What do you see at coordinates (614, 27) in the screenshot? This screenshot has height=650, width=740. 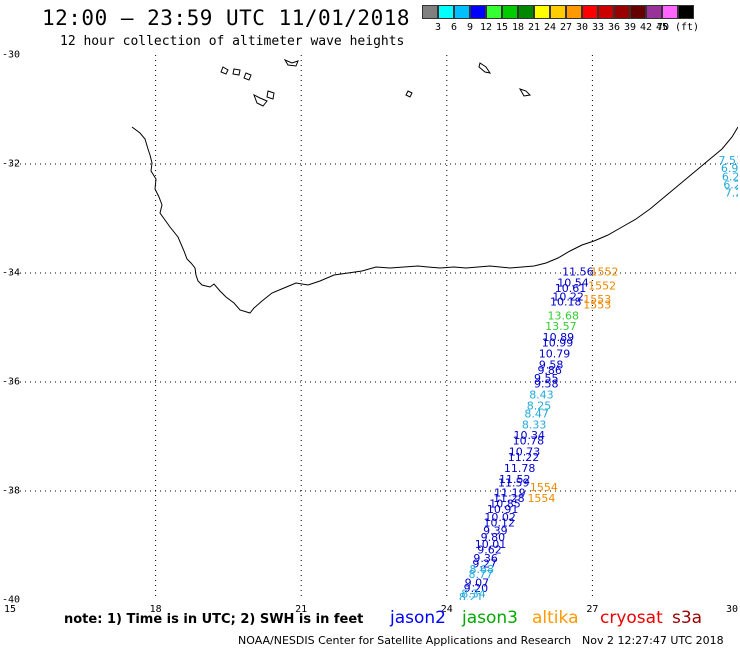 I see `legend-label: 36` at bounding box center [614, 27].